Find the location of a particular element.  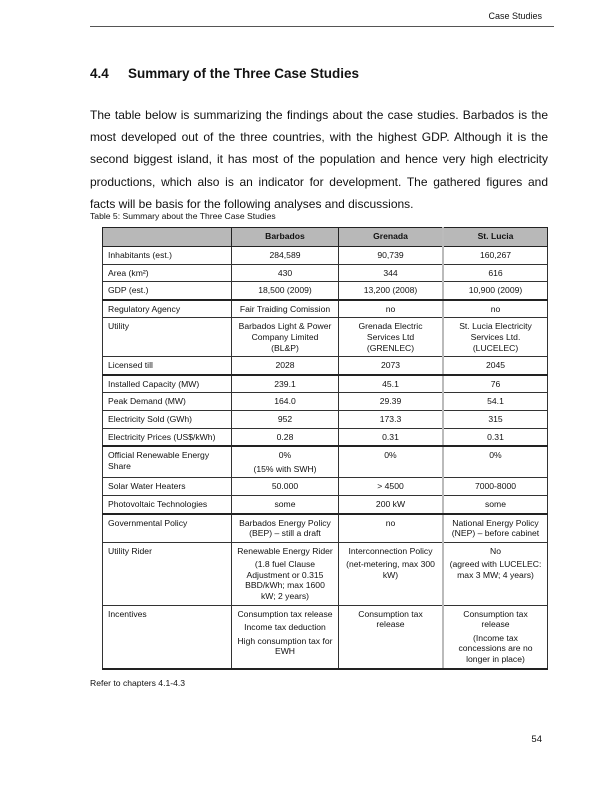

table-cell: 0.28 is located at coordinates (285, 437).